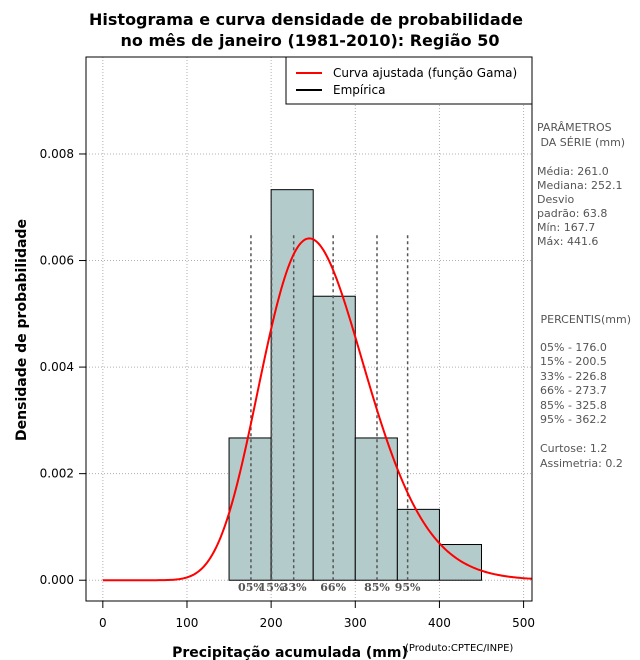 This screenshot has width=640, height=660. Describe the element at coordinates (187, 623) in the screenshot. I see `x-tick-label: 100` at that location.